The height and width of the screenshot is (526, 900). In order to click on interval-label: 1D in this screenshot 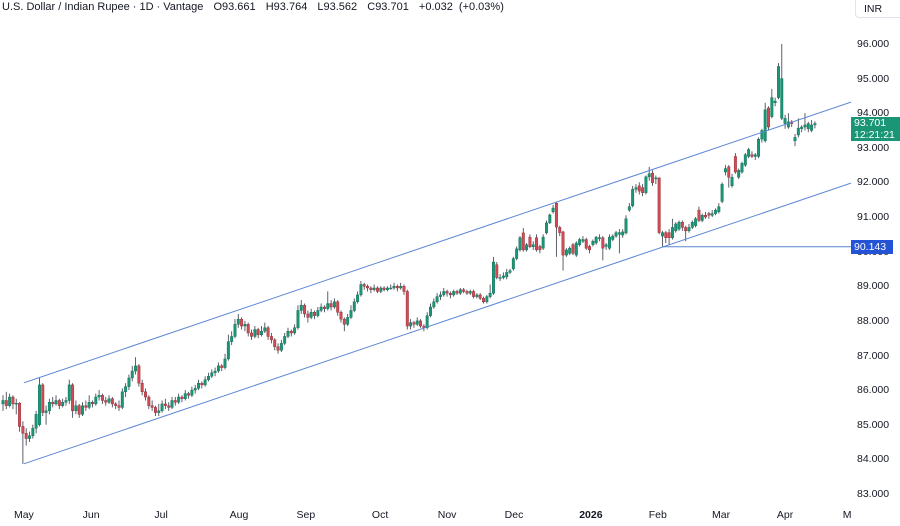, I will do `click(146, 7)`.